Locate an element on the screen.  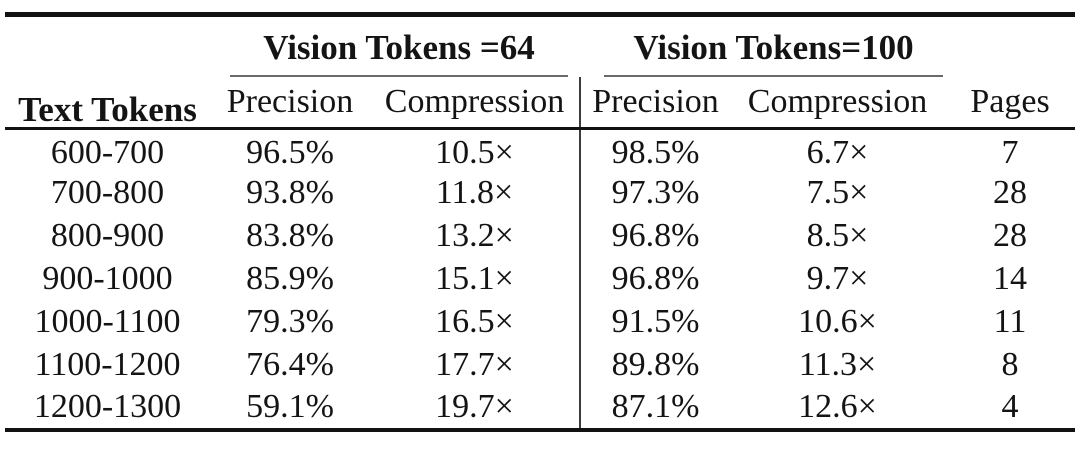
cell-compression-100: 9.7× is located at coordinates (837, 278).